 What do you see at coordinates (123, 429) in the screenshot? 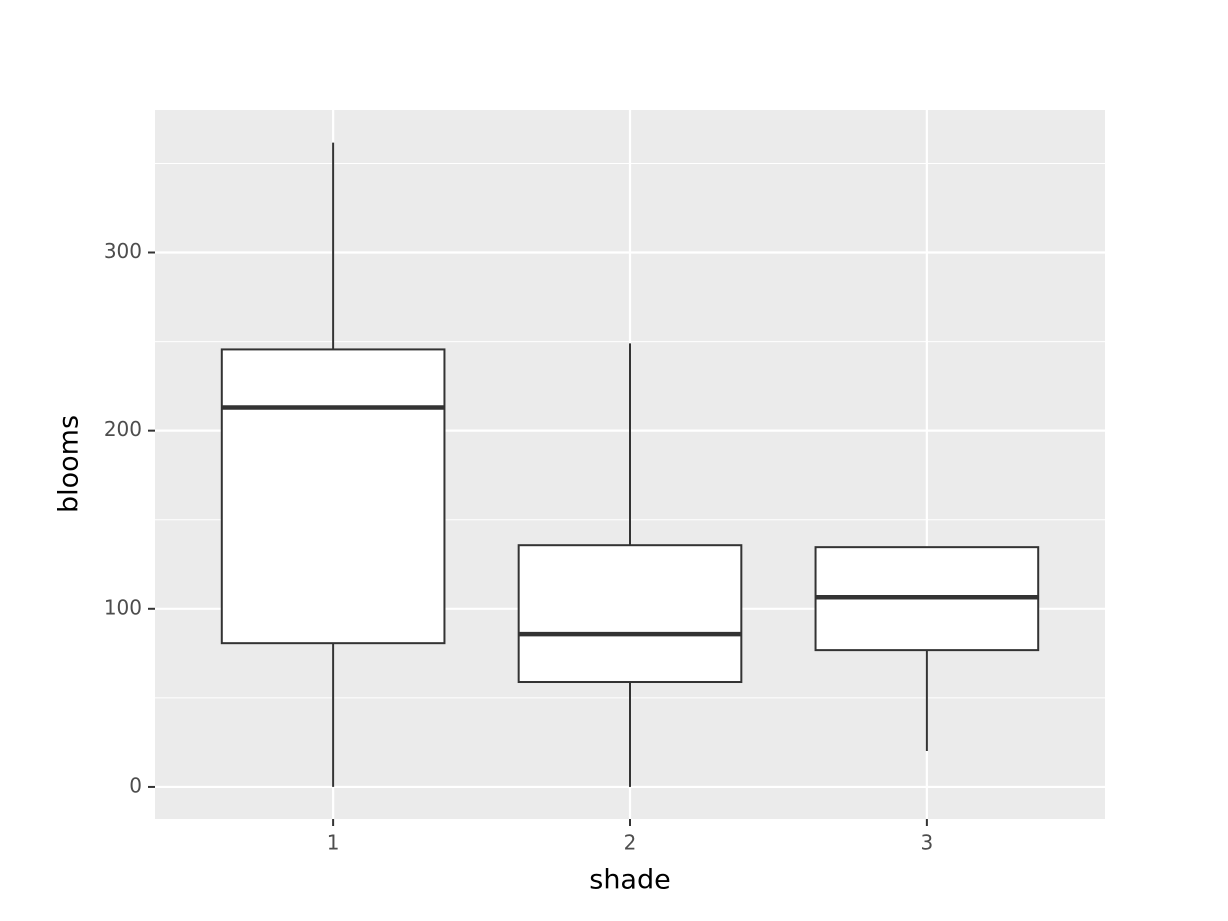
I see `y-tick-label: 200` at bounding box center [123, 429].